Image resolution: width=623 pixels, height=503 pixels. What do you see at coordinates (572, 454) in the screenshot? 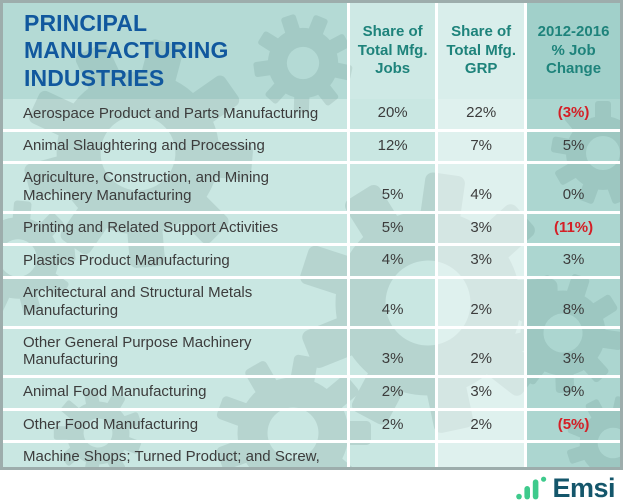
I see `job-change-value: 15%` at bounding box center [572, 454].